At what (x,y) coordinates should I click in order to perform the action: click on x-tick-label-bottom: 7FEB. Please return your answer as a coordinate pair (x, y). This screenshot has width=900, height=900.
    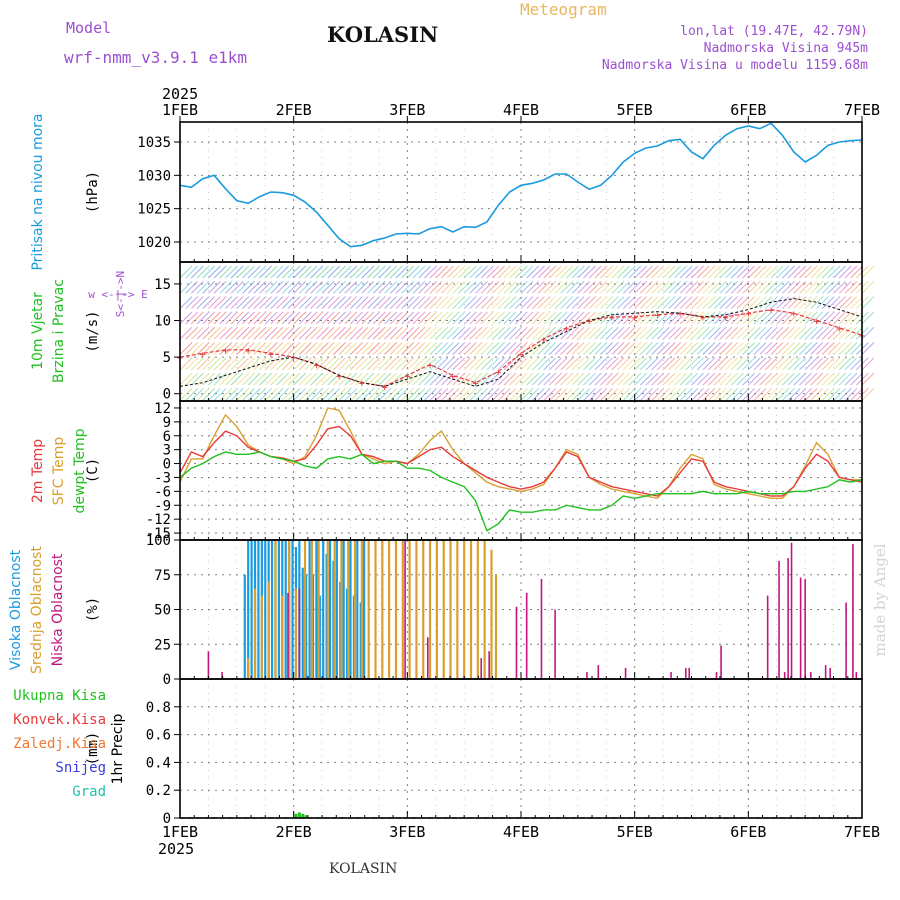
    Looking at the image, I should click on (862, 832).